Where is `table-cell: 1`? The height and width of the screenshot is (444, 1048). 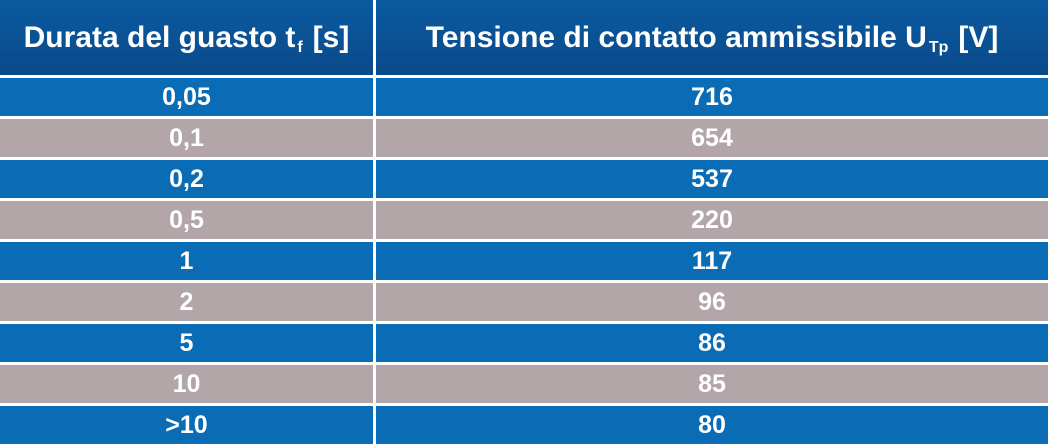 table-cell: 1 is located at coordinates (186, 261).